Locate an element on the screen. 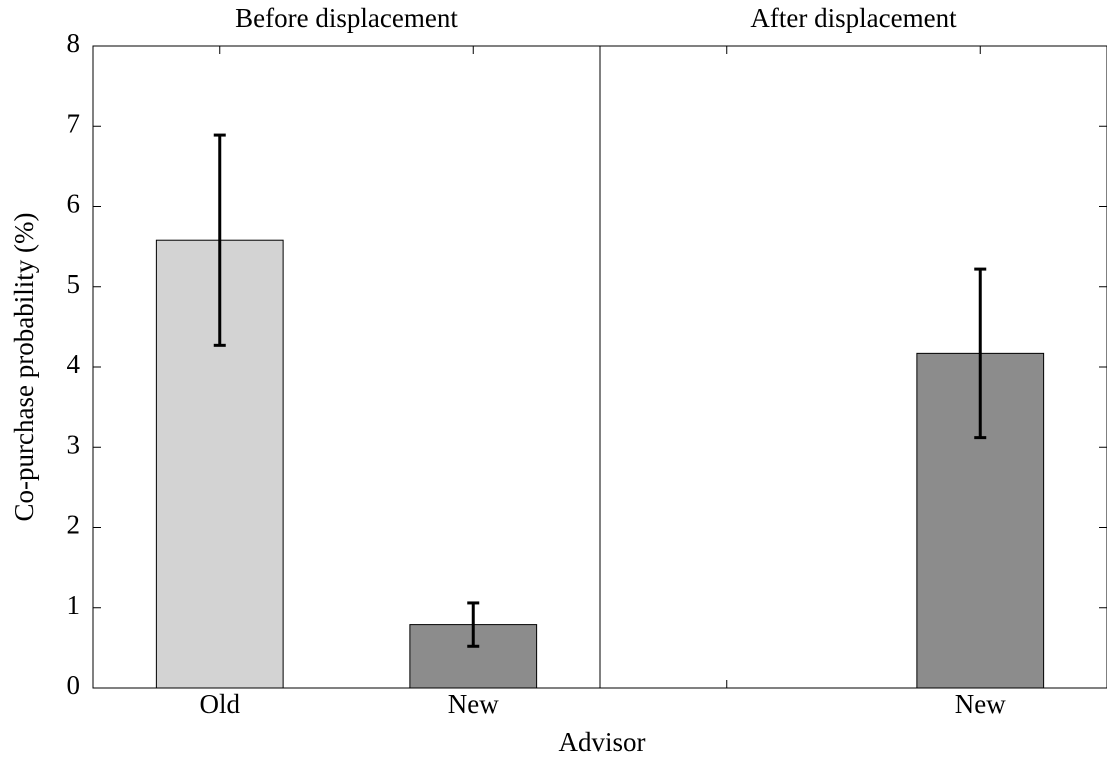 The width and height of the screenshot is (1107, 762). y-tick-label: 8 is located at coordinates (74, 43).